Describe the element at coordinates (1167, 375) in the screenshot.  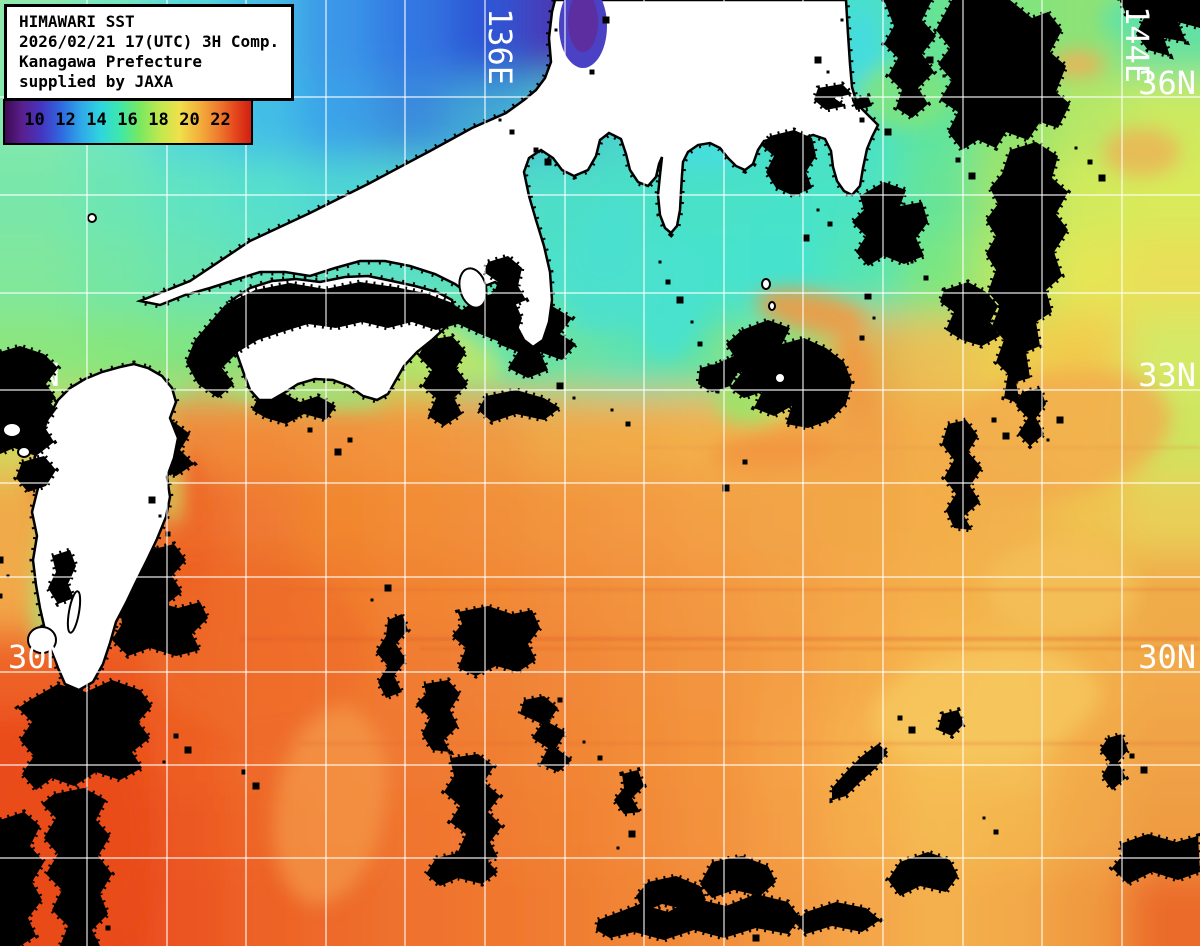
I see `latitude-label: 33N` at that location.